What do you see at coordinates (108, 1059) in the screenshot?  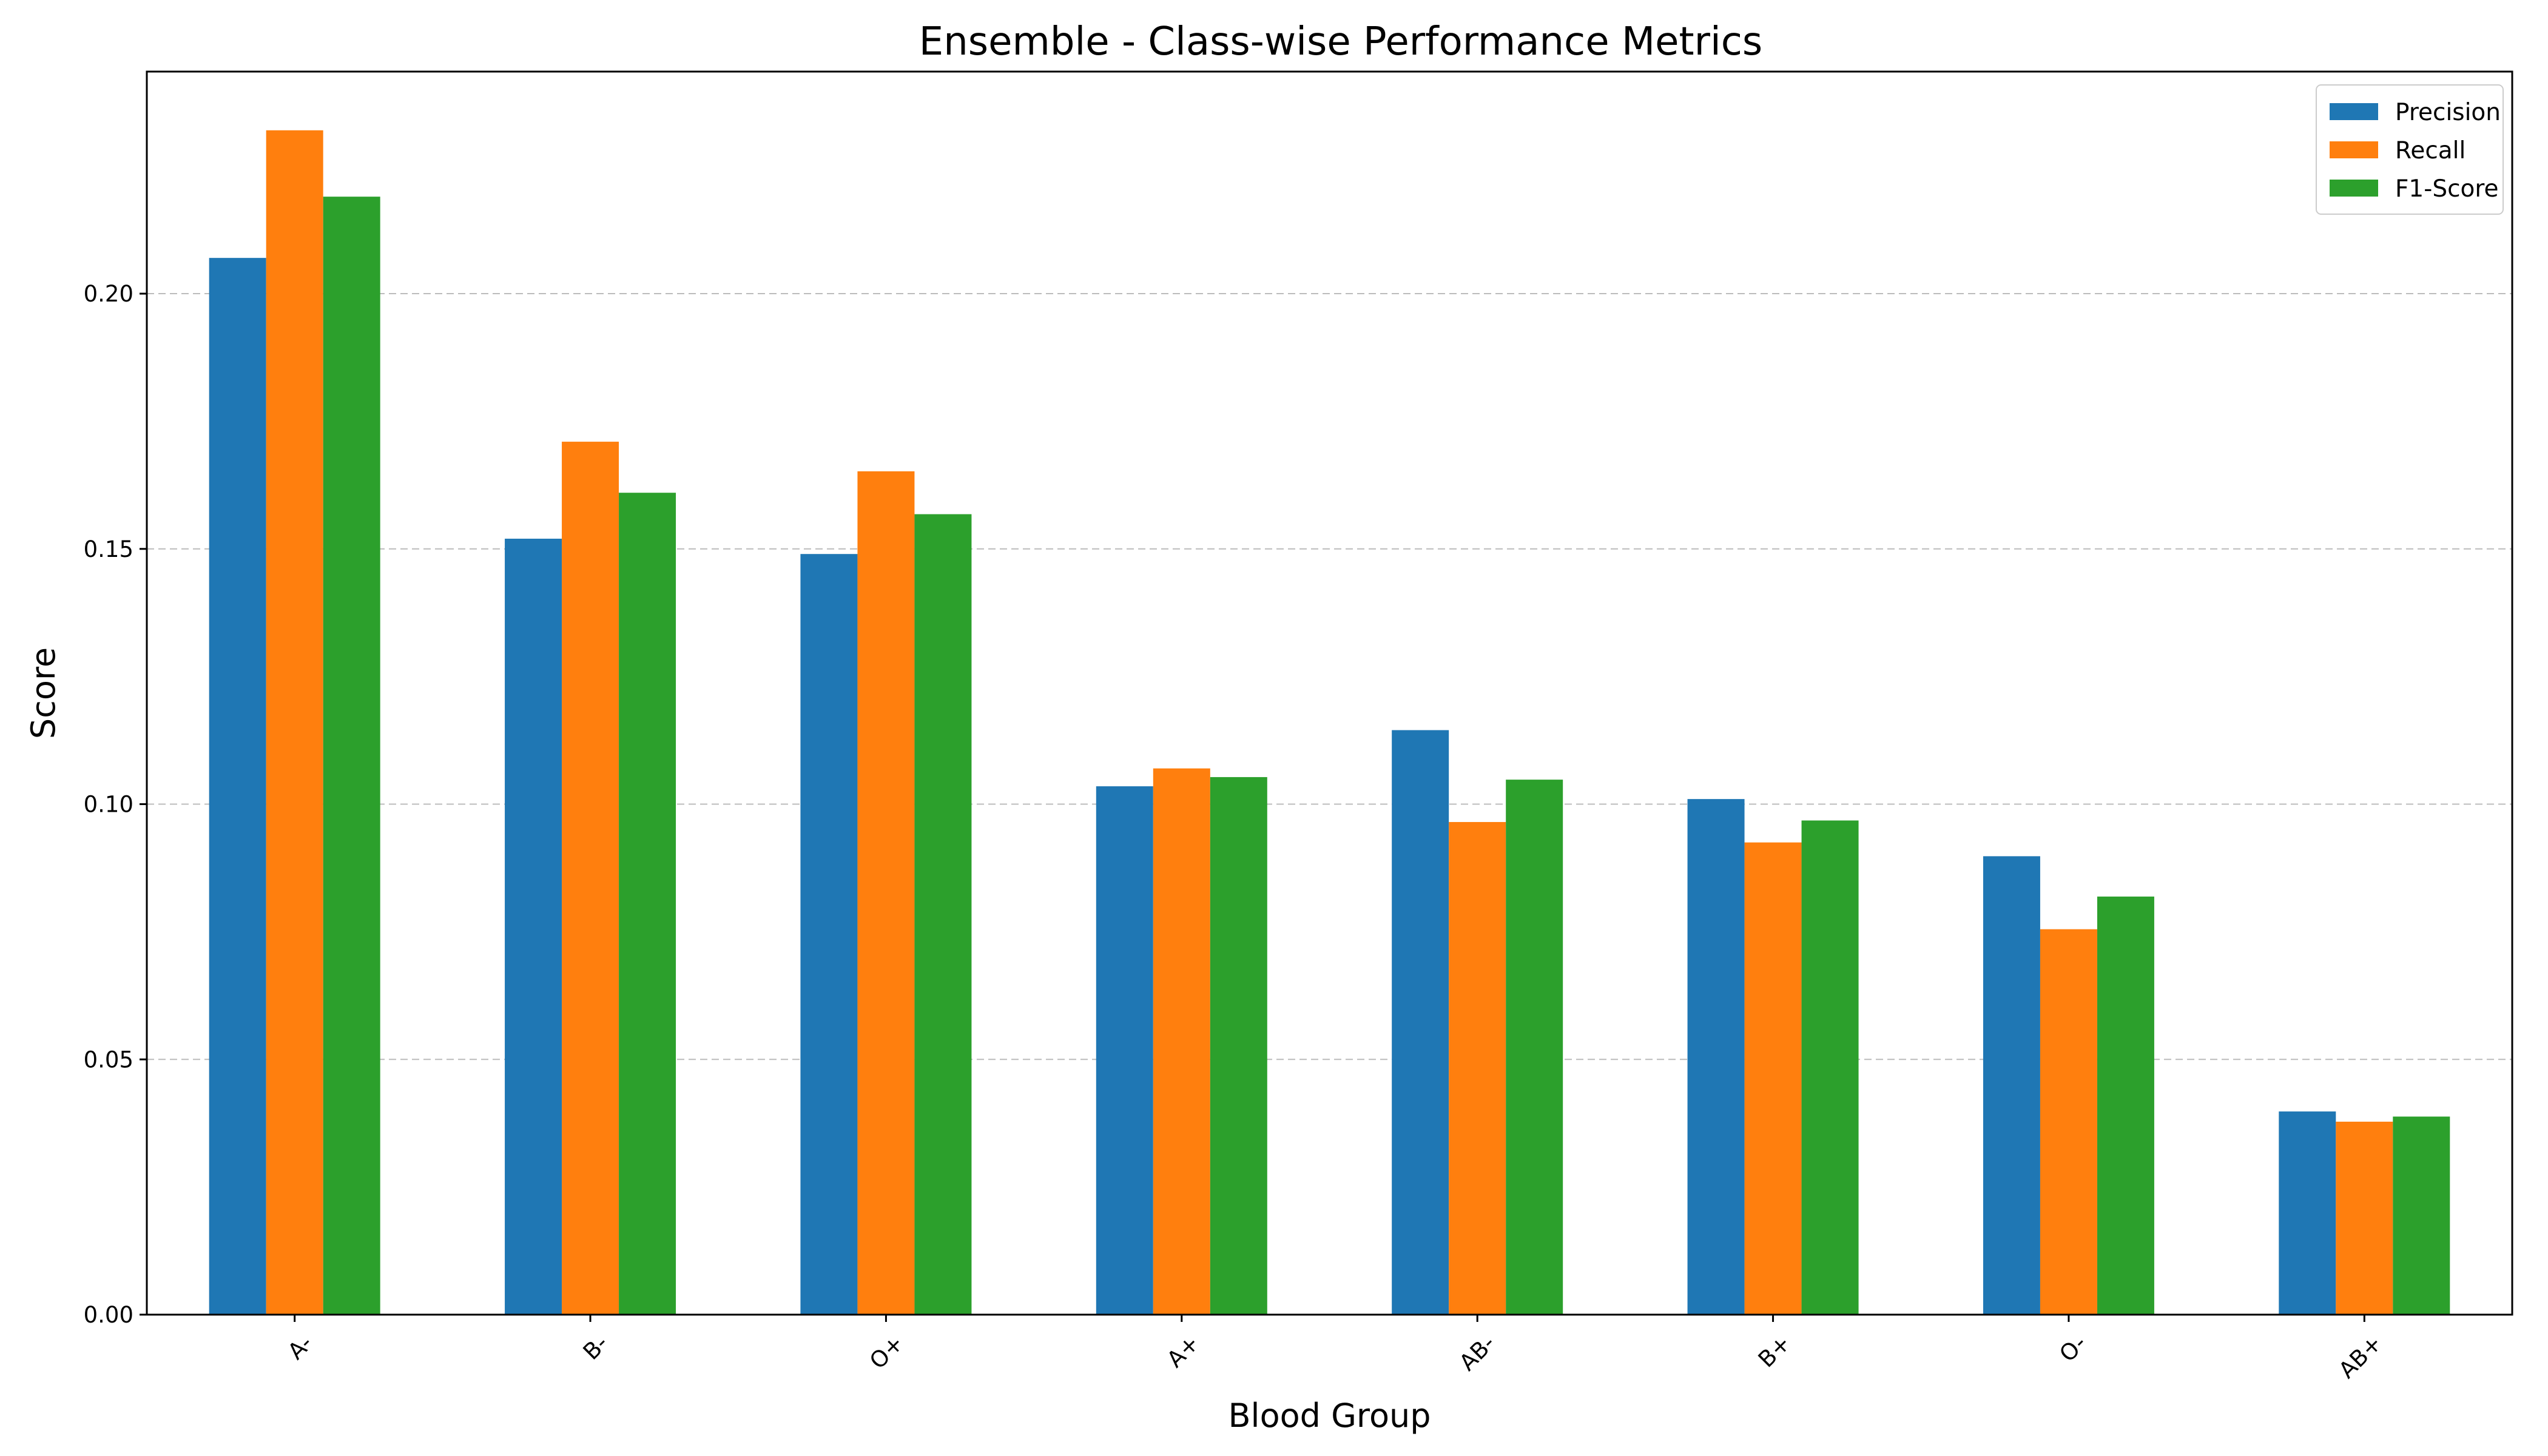 I see `y-tick-label-1: 0.05` at bounding box center [108, 1059].